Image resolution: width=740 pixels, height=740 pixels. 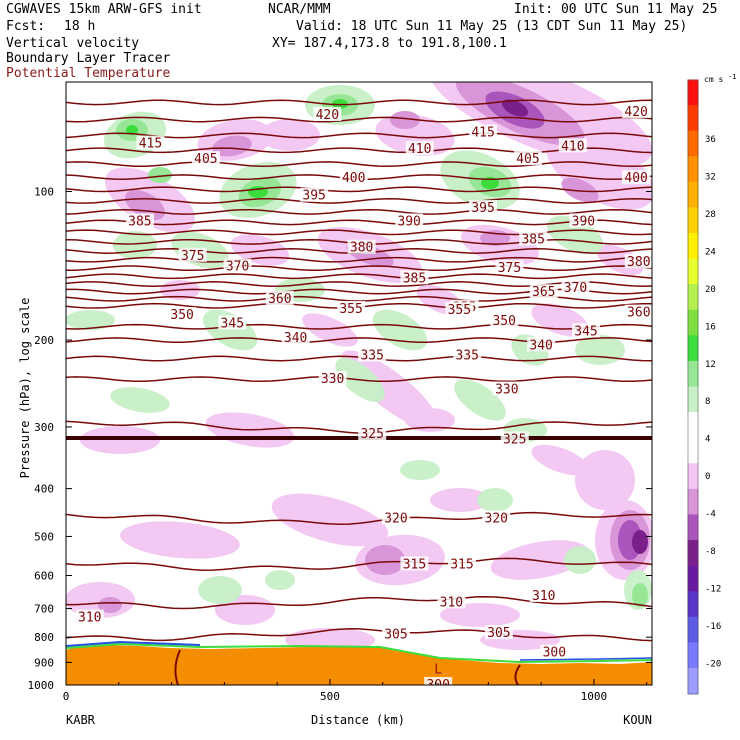 I want to click on colorbar-label: 8, so click(x=707, y=402).